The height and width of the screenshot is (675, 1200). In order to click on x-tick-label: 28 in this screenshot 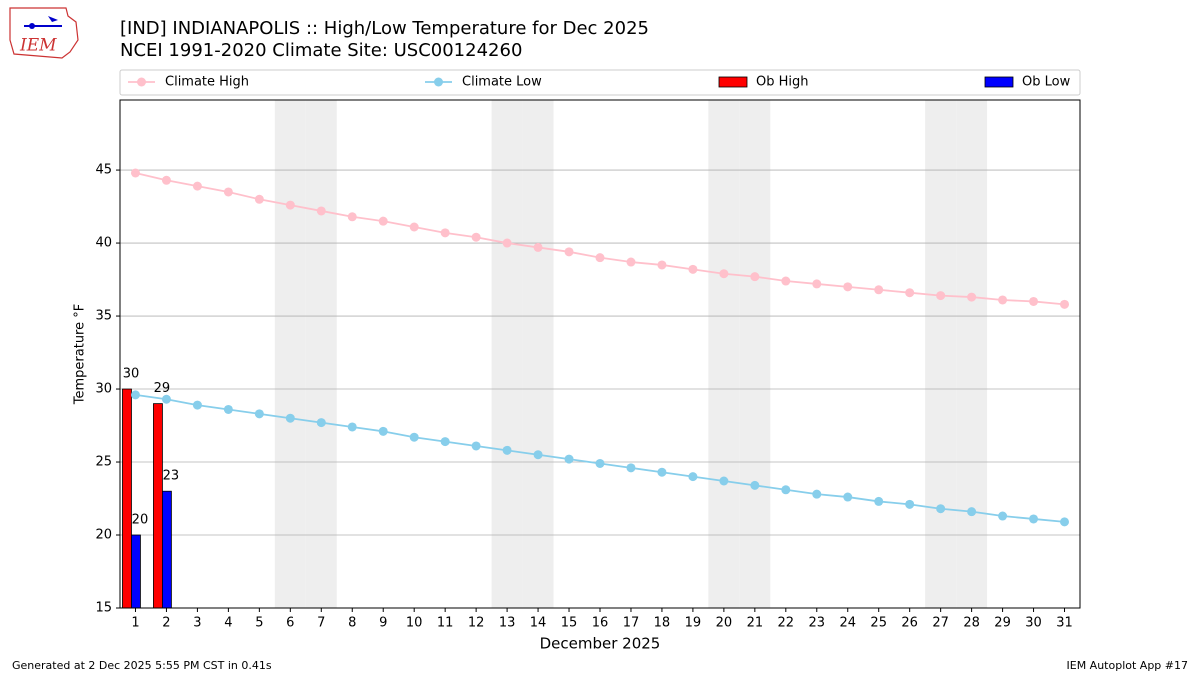, I will do `click(971, 623)`.